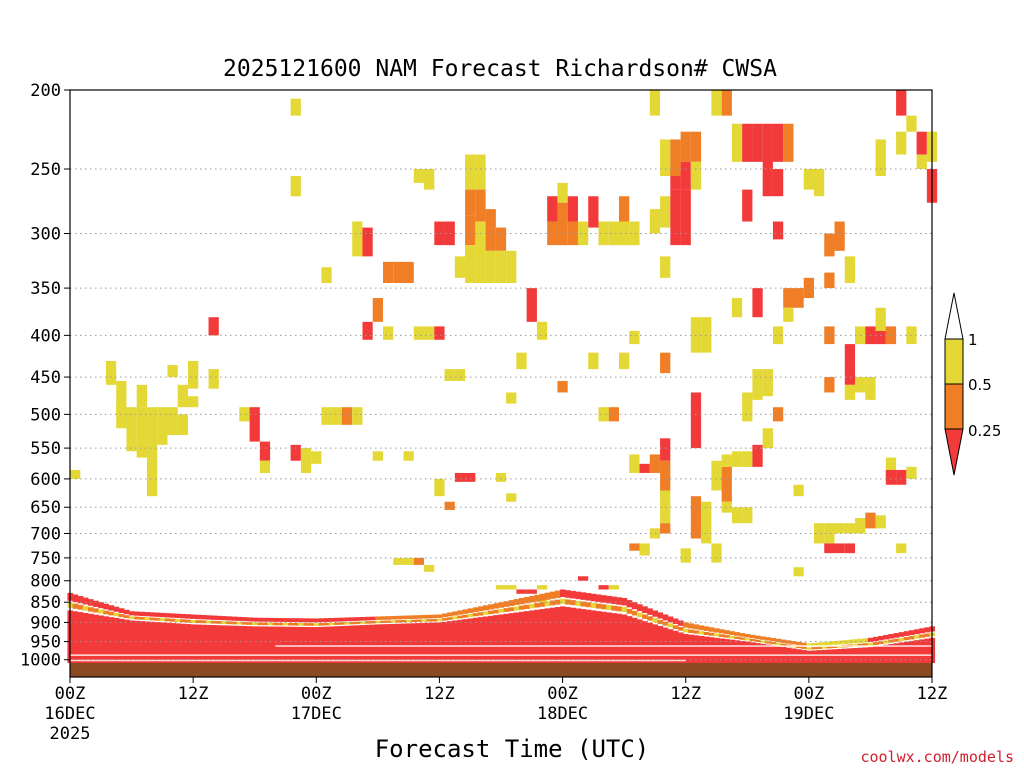  Describe the element at coordinates (984, 431) in the screenshot. I see `colorbar-label: 0.25` at that location.